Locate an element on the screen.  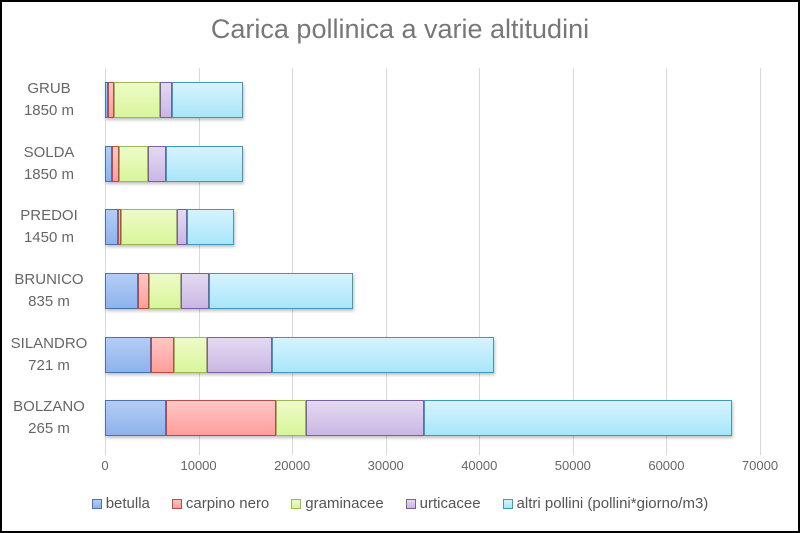
bar-grub is located at coordinates (174, 99).